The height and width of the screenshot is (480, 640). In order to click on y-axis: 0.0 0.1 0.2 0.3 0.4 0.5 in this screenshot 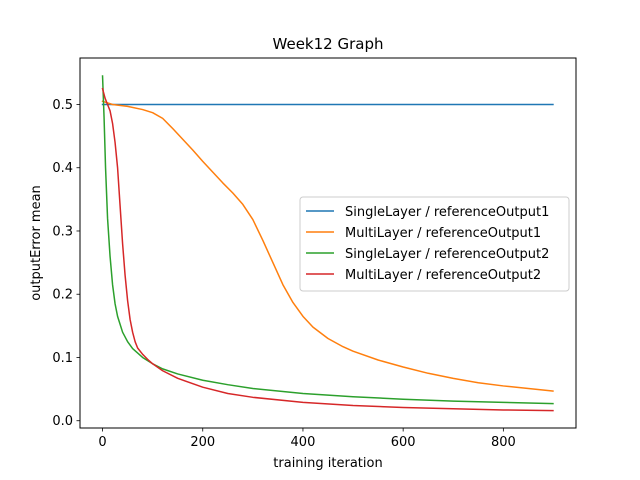, I will do `click(66, 263)`.